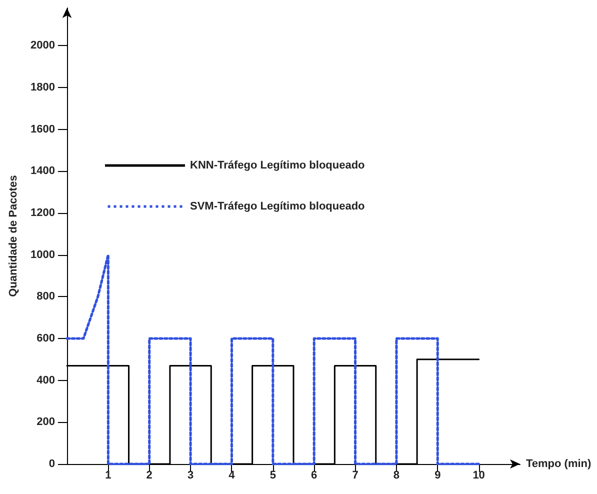 This screenshot has height=494, width=597. Describe the element at coordinates (45, 338) in the screenshot. I see `y-tick-label: 600` at that location.